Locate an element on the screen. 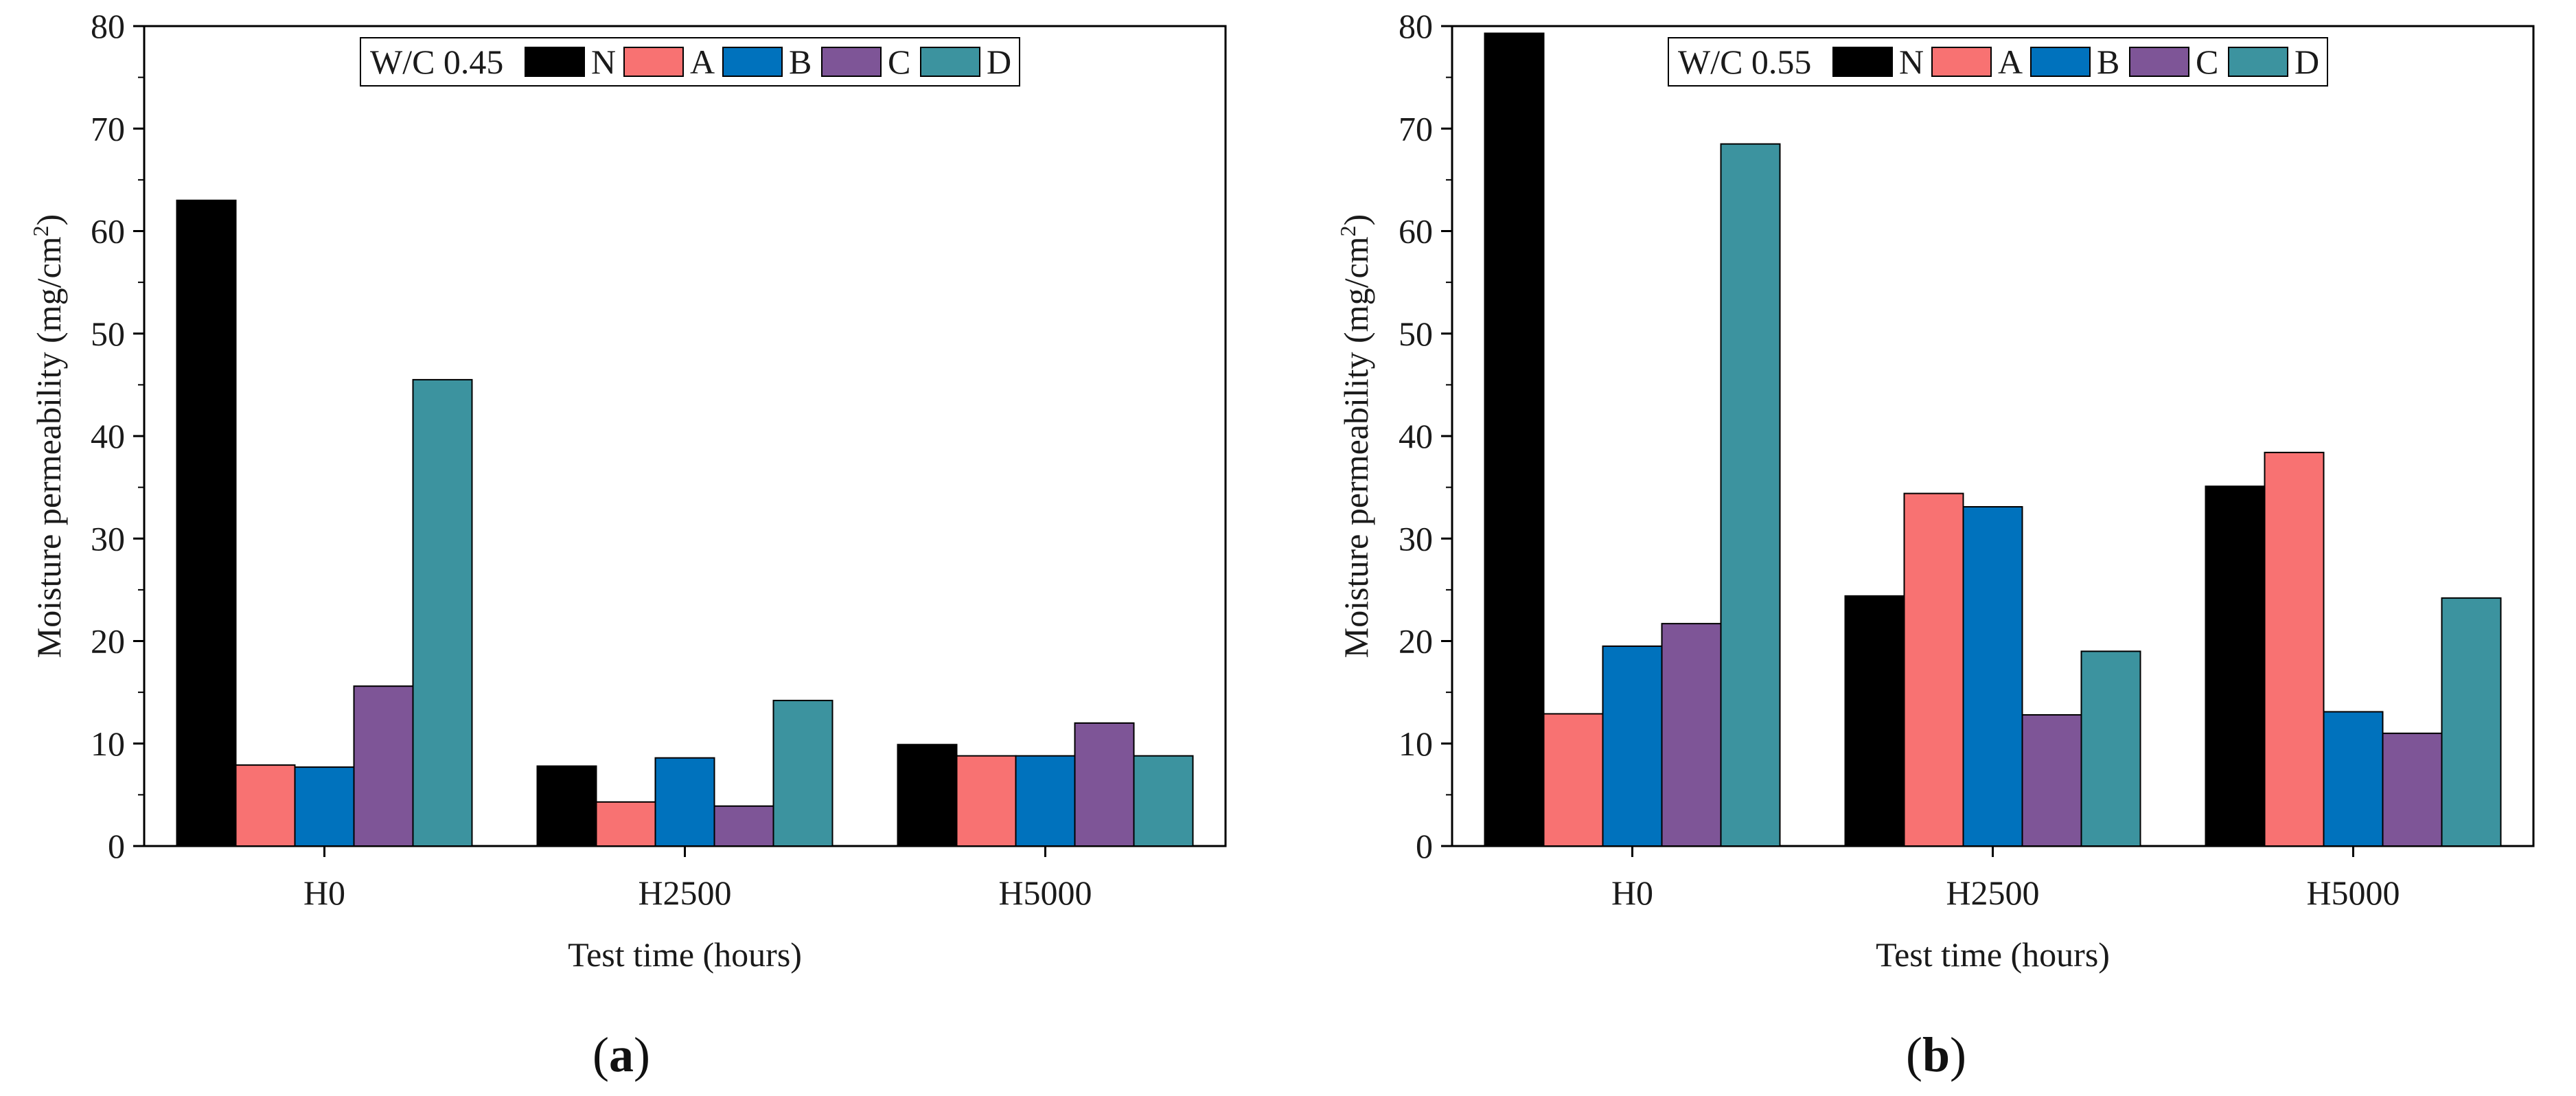  legend-title: W/C 0.55 is located at coordinates (1744, 62).